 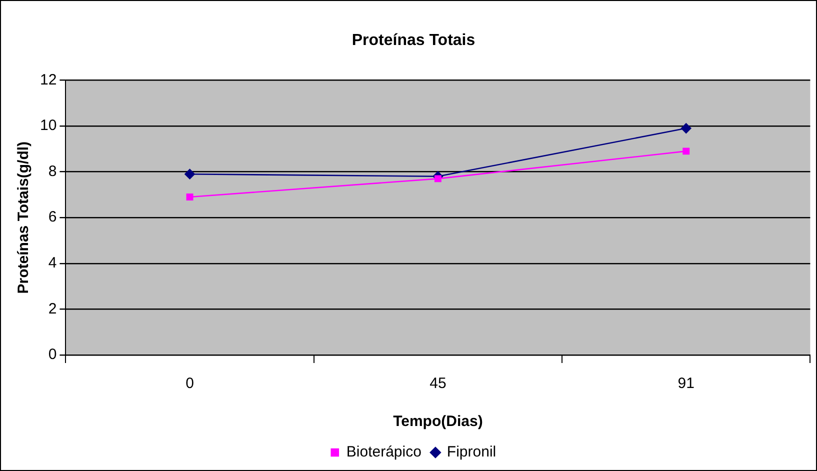 What do you see at coordinates (52, 263) in the screenshot?
I see `y-tick-label: 4` at bounding box center [52, 263].